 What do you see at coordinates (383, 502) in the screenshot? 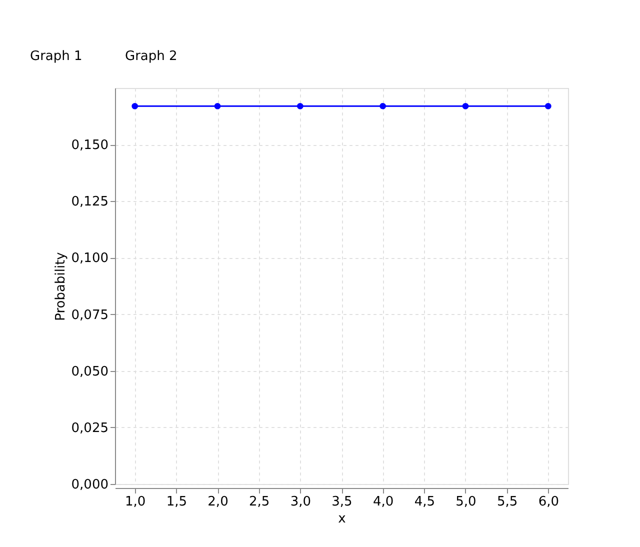
I see `x-tick-label: 4,0` at bounding box center [383, 502].